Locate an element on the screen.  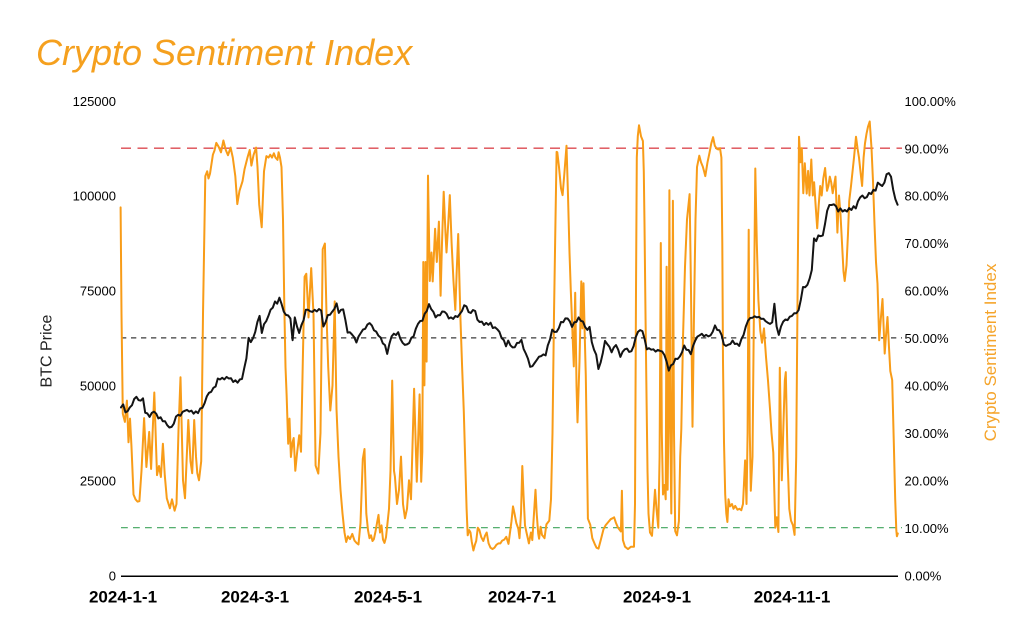
svg-text: 2024-7-1 is located at coordinates (522, 597).